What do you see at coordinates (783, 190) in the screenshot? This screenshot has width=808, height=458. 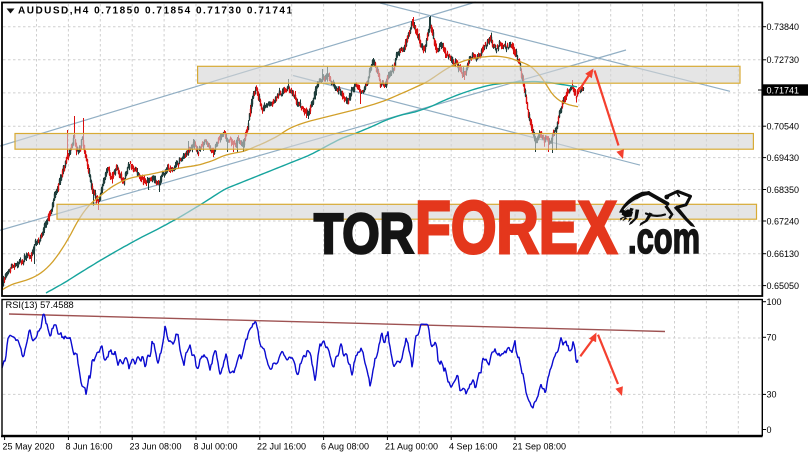 I see `svg-text: 0.68350` at bounding box center [783, 190].